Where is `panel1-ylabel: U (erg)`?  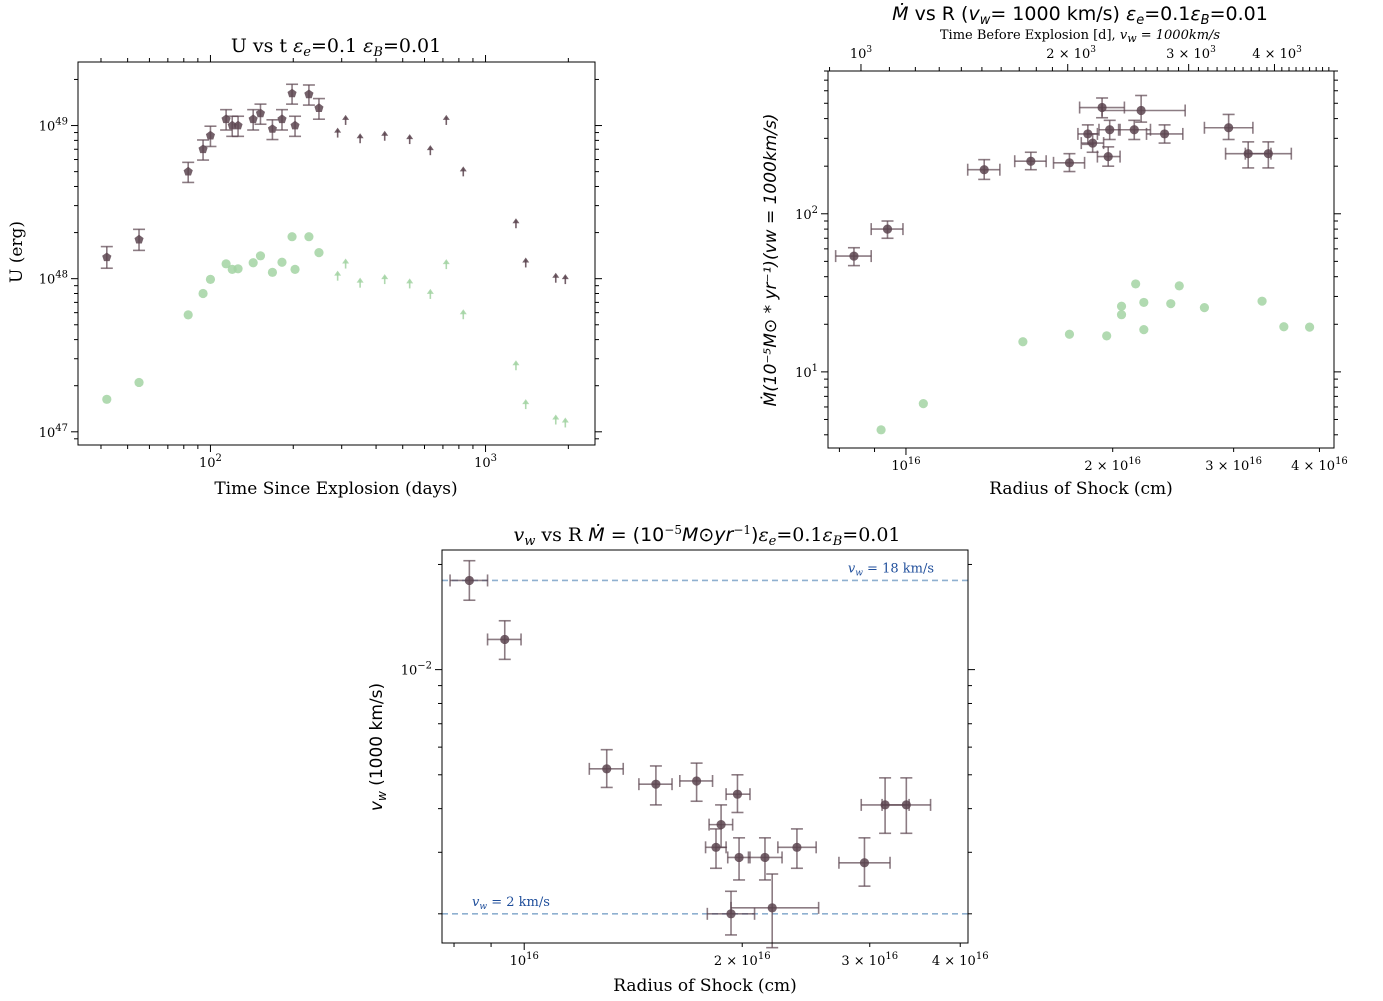 panel1-ylabel: U (erg) is located at coordinates (17, 252).